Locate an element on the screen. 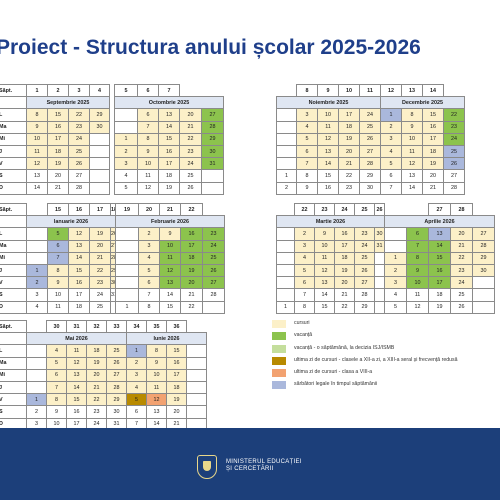 The width and height of the screenshot is (500, 500). month-header-row: Mai 2026 Iunie 2026 is located at coordinates (103, 339).